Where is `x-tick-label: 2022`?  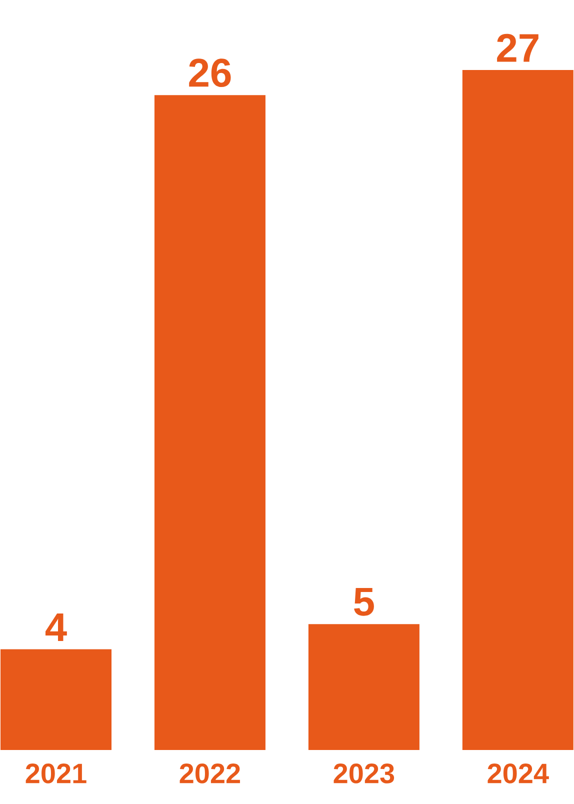 x-tick-label: 2022 is located at coordinates (210, 774).